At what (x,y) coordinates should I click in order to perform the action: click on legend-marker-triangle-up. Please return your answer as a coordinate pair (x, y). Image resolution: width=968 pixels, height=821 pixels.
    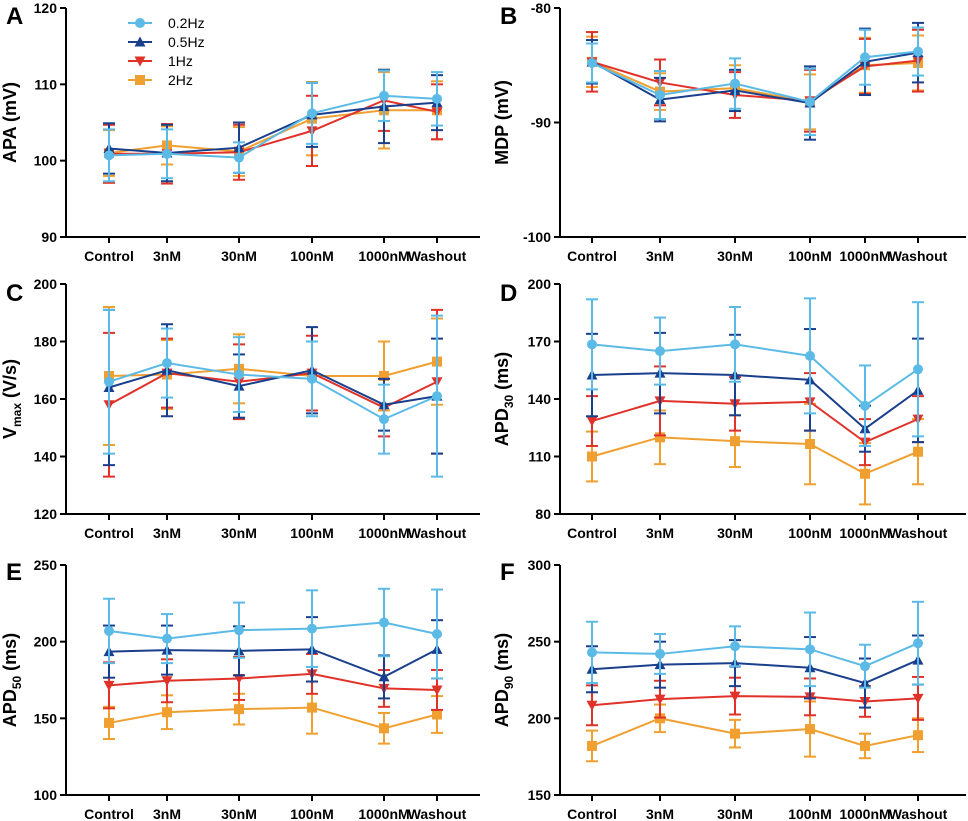
    Looking at the image, I should click on (140, 41).